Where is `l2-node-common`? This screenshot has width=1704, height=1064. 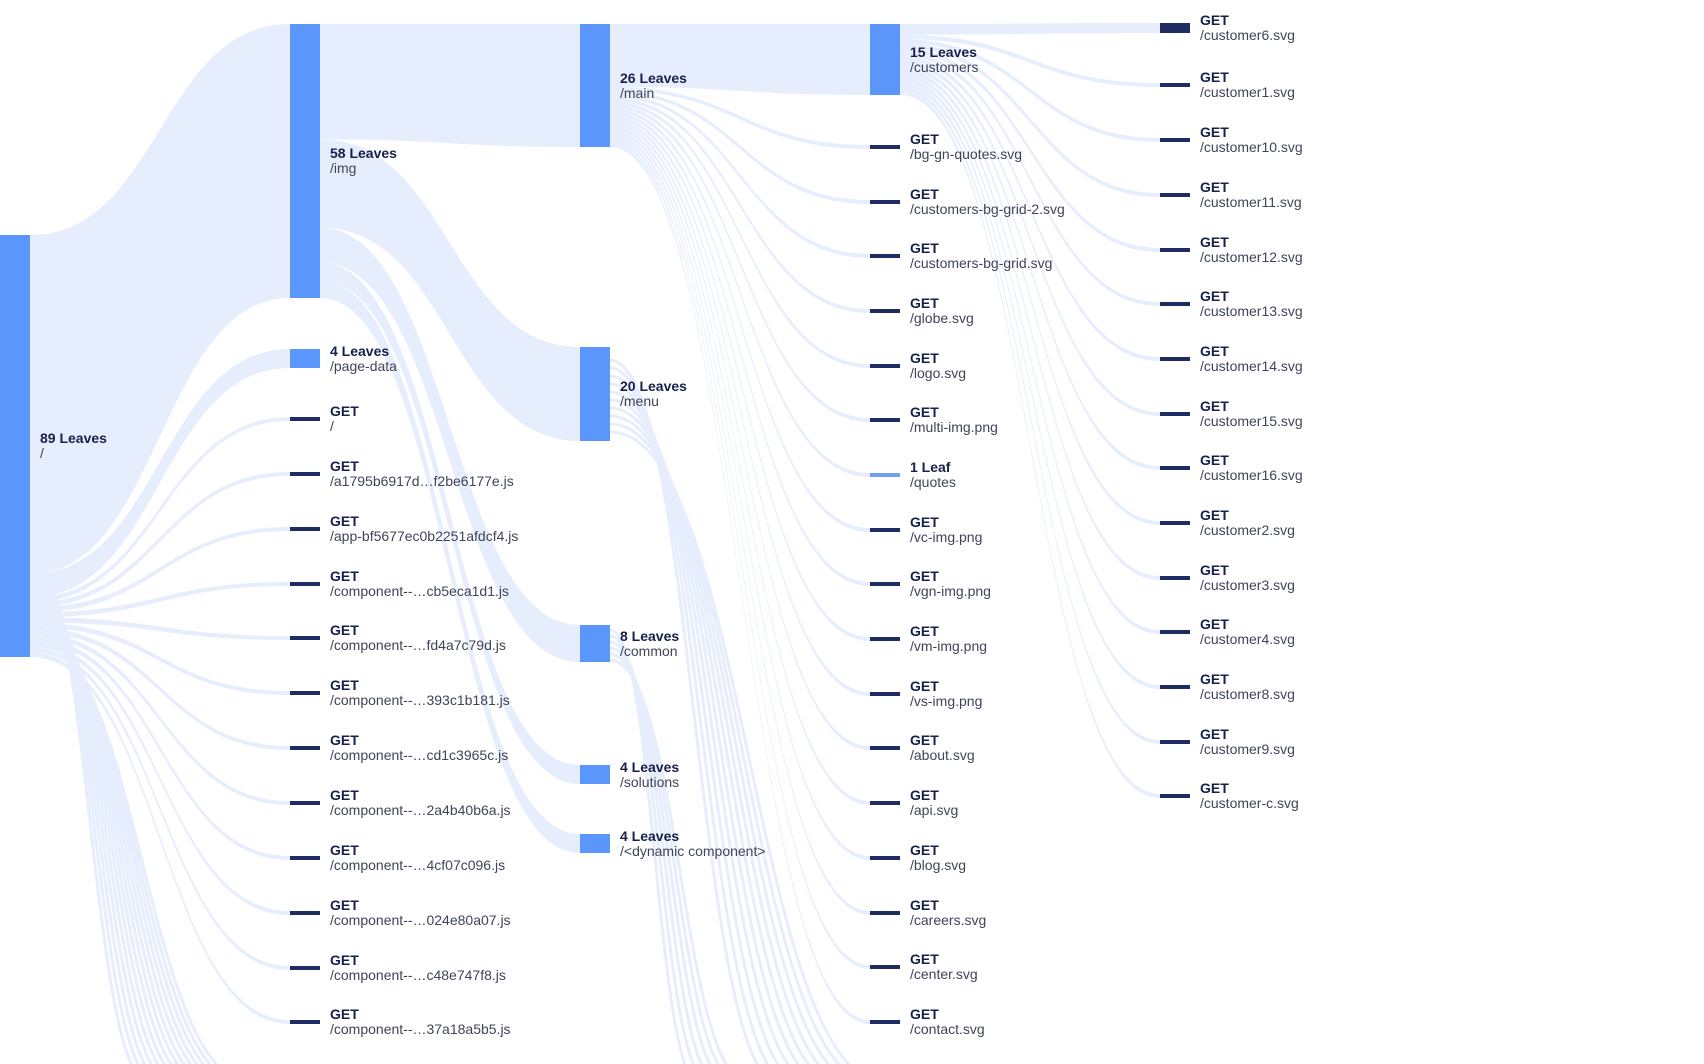 l2-node-common is located at coordinates (595, 643).